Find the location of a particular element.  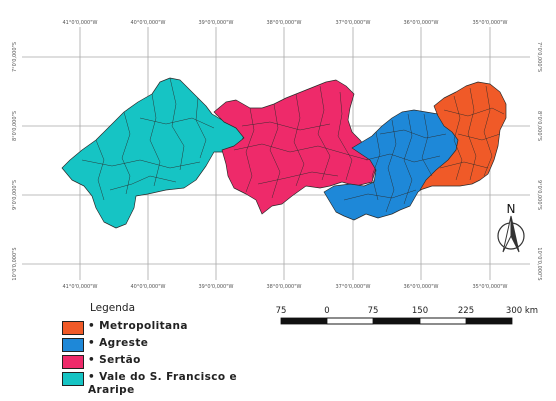

scale-bar-outline is located at coordinates (396, 321).